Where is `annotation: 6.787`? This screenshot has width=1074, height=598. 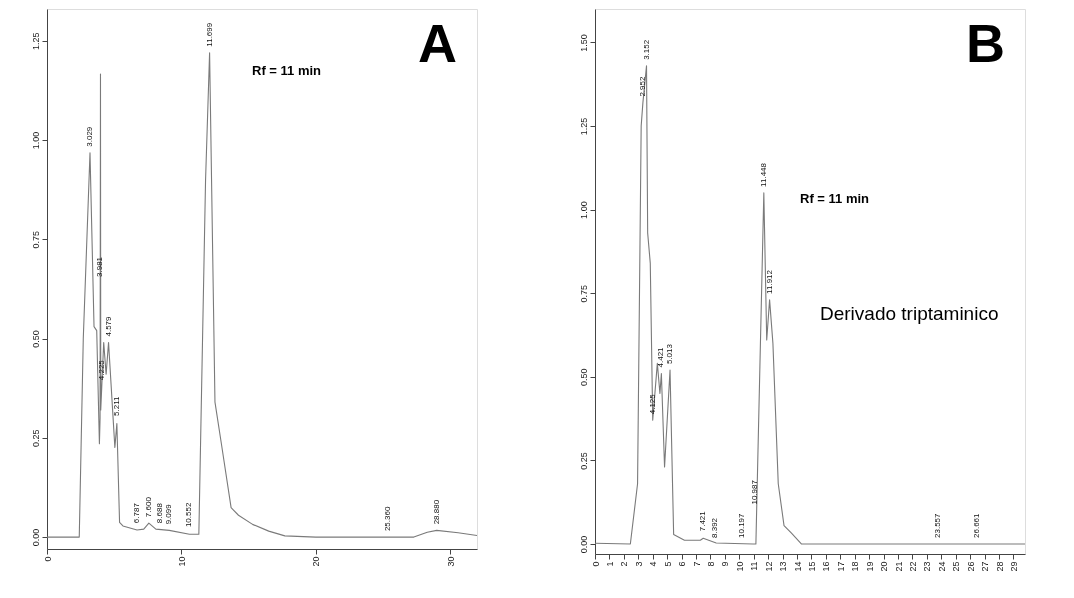
annotation: 6.787 is located at coordinates (137, 513).